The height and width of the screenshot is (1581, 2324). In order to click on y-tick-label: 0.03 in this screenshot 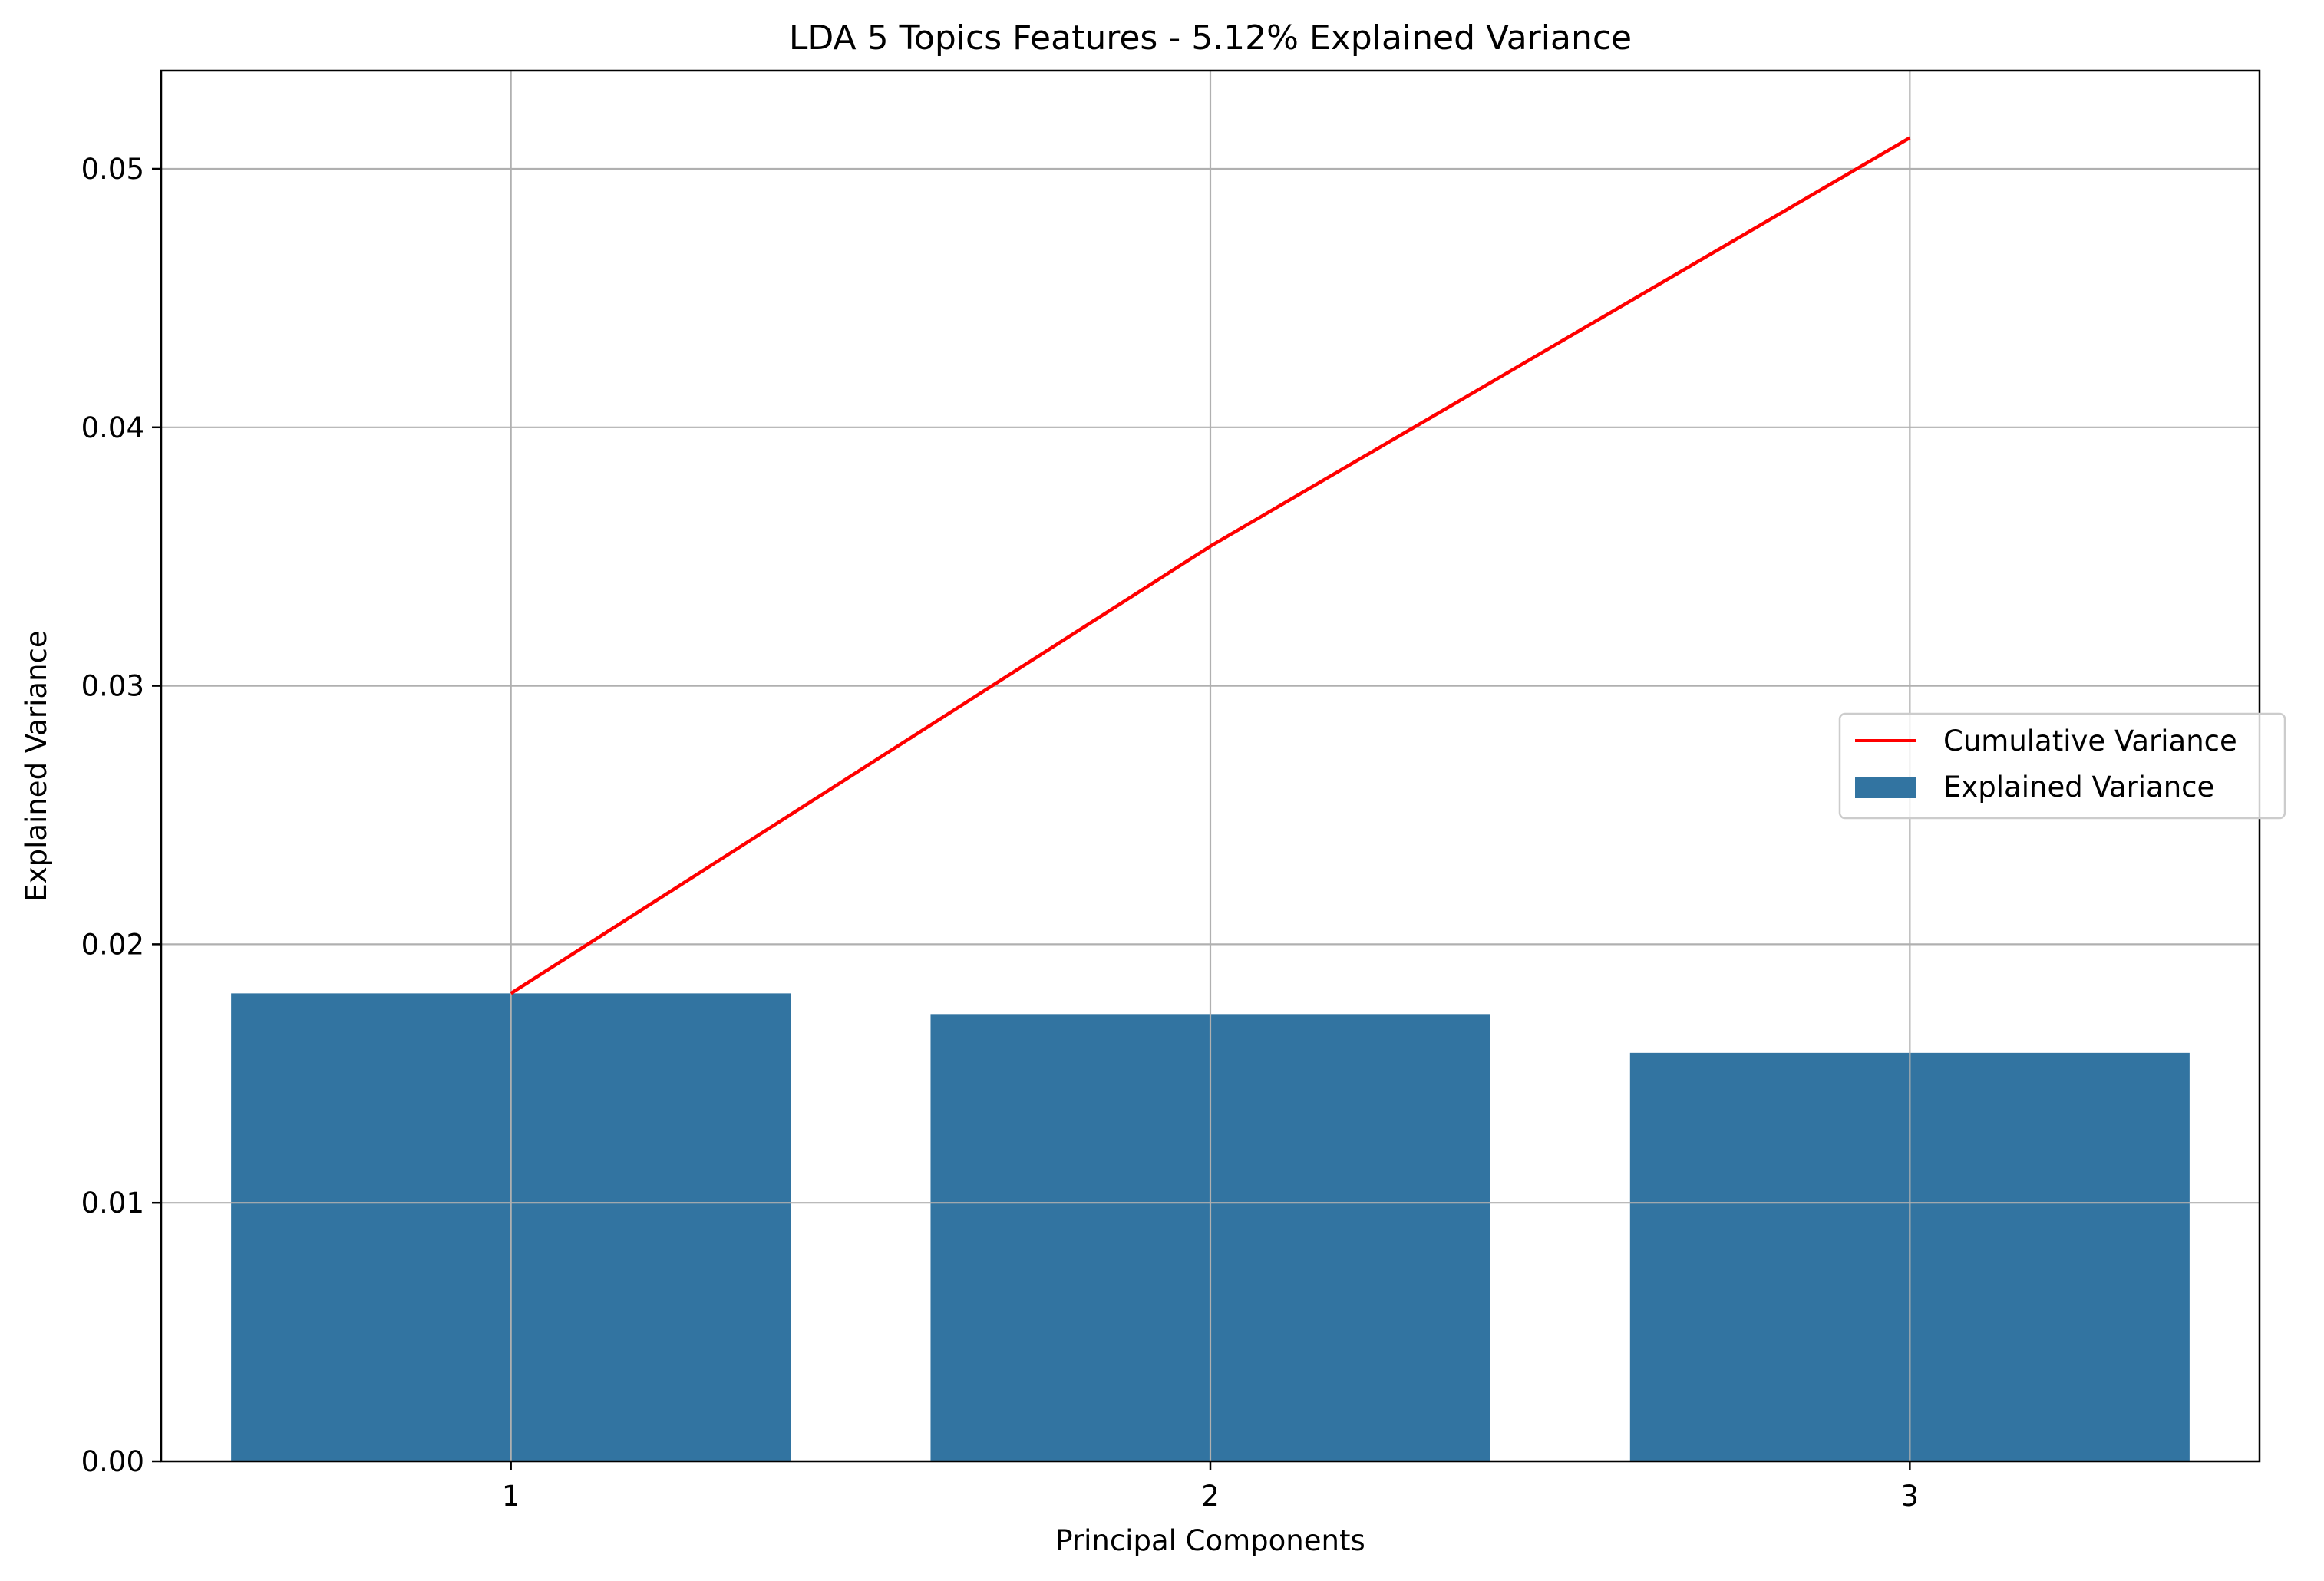, I will do `click(112, 686)`.